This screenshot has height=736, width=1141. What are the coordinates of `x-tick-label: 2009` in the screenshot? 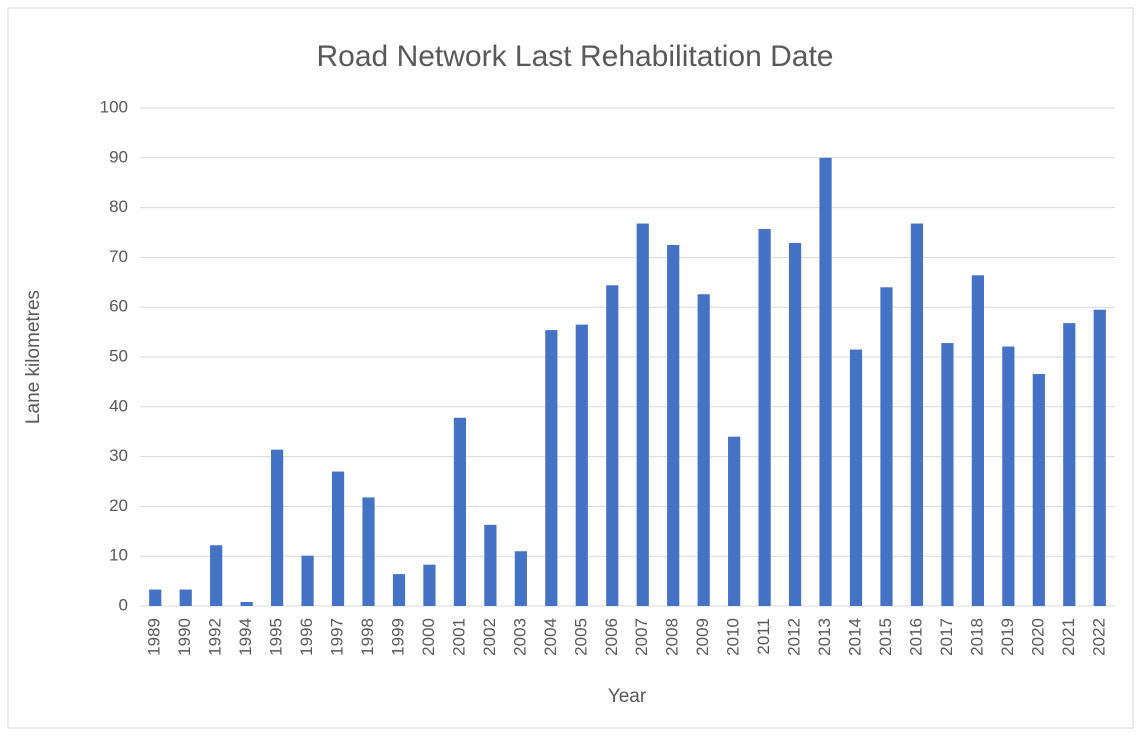 It's located at (702, 637).